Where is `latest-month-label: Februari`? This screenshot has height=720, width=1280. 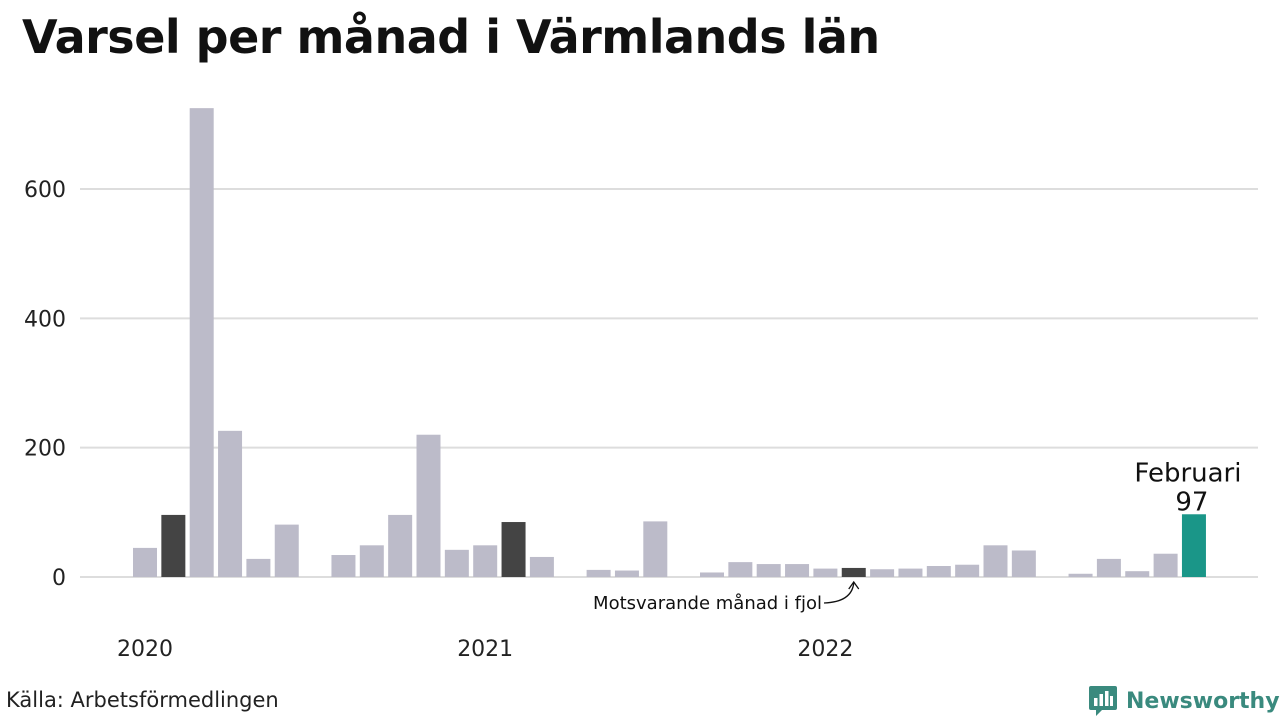
latest-month-label: Februari is located at coordinates (1187, 473).